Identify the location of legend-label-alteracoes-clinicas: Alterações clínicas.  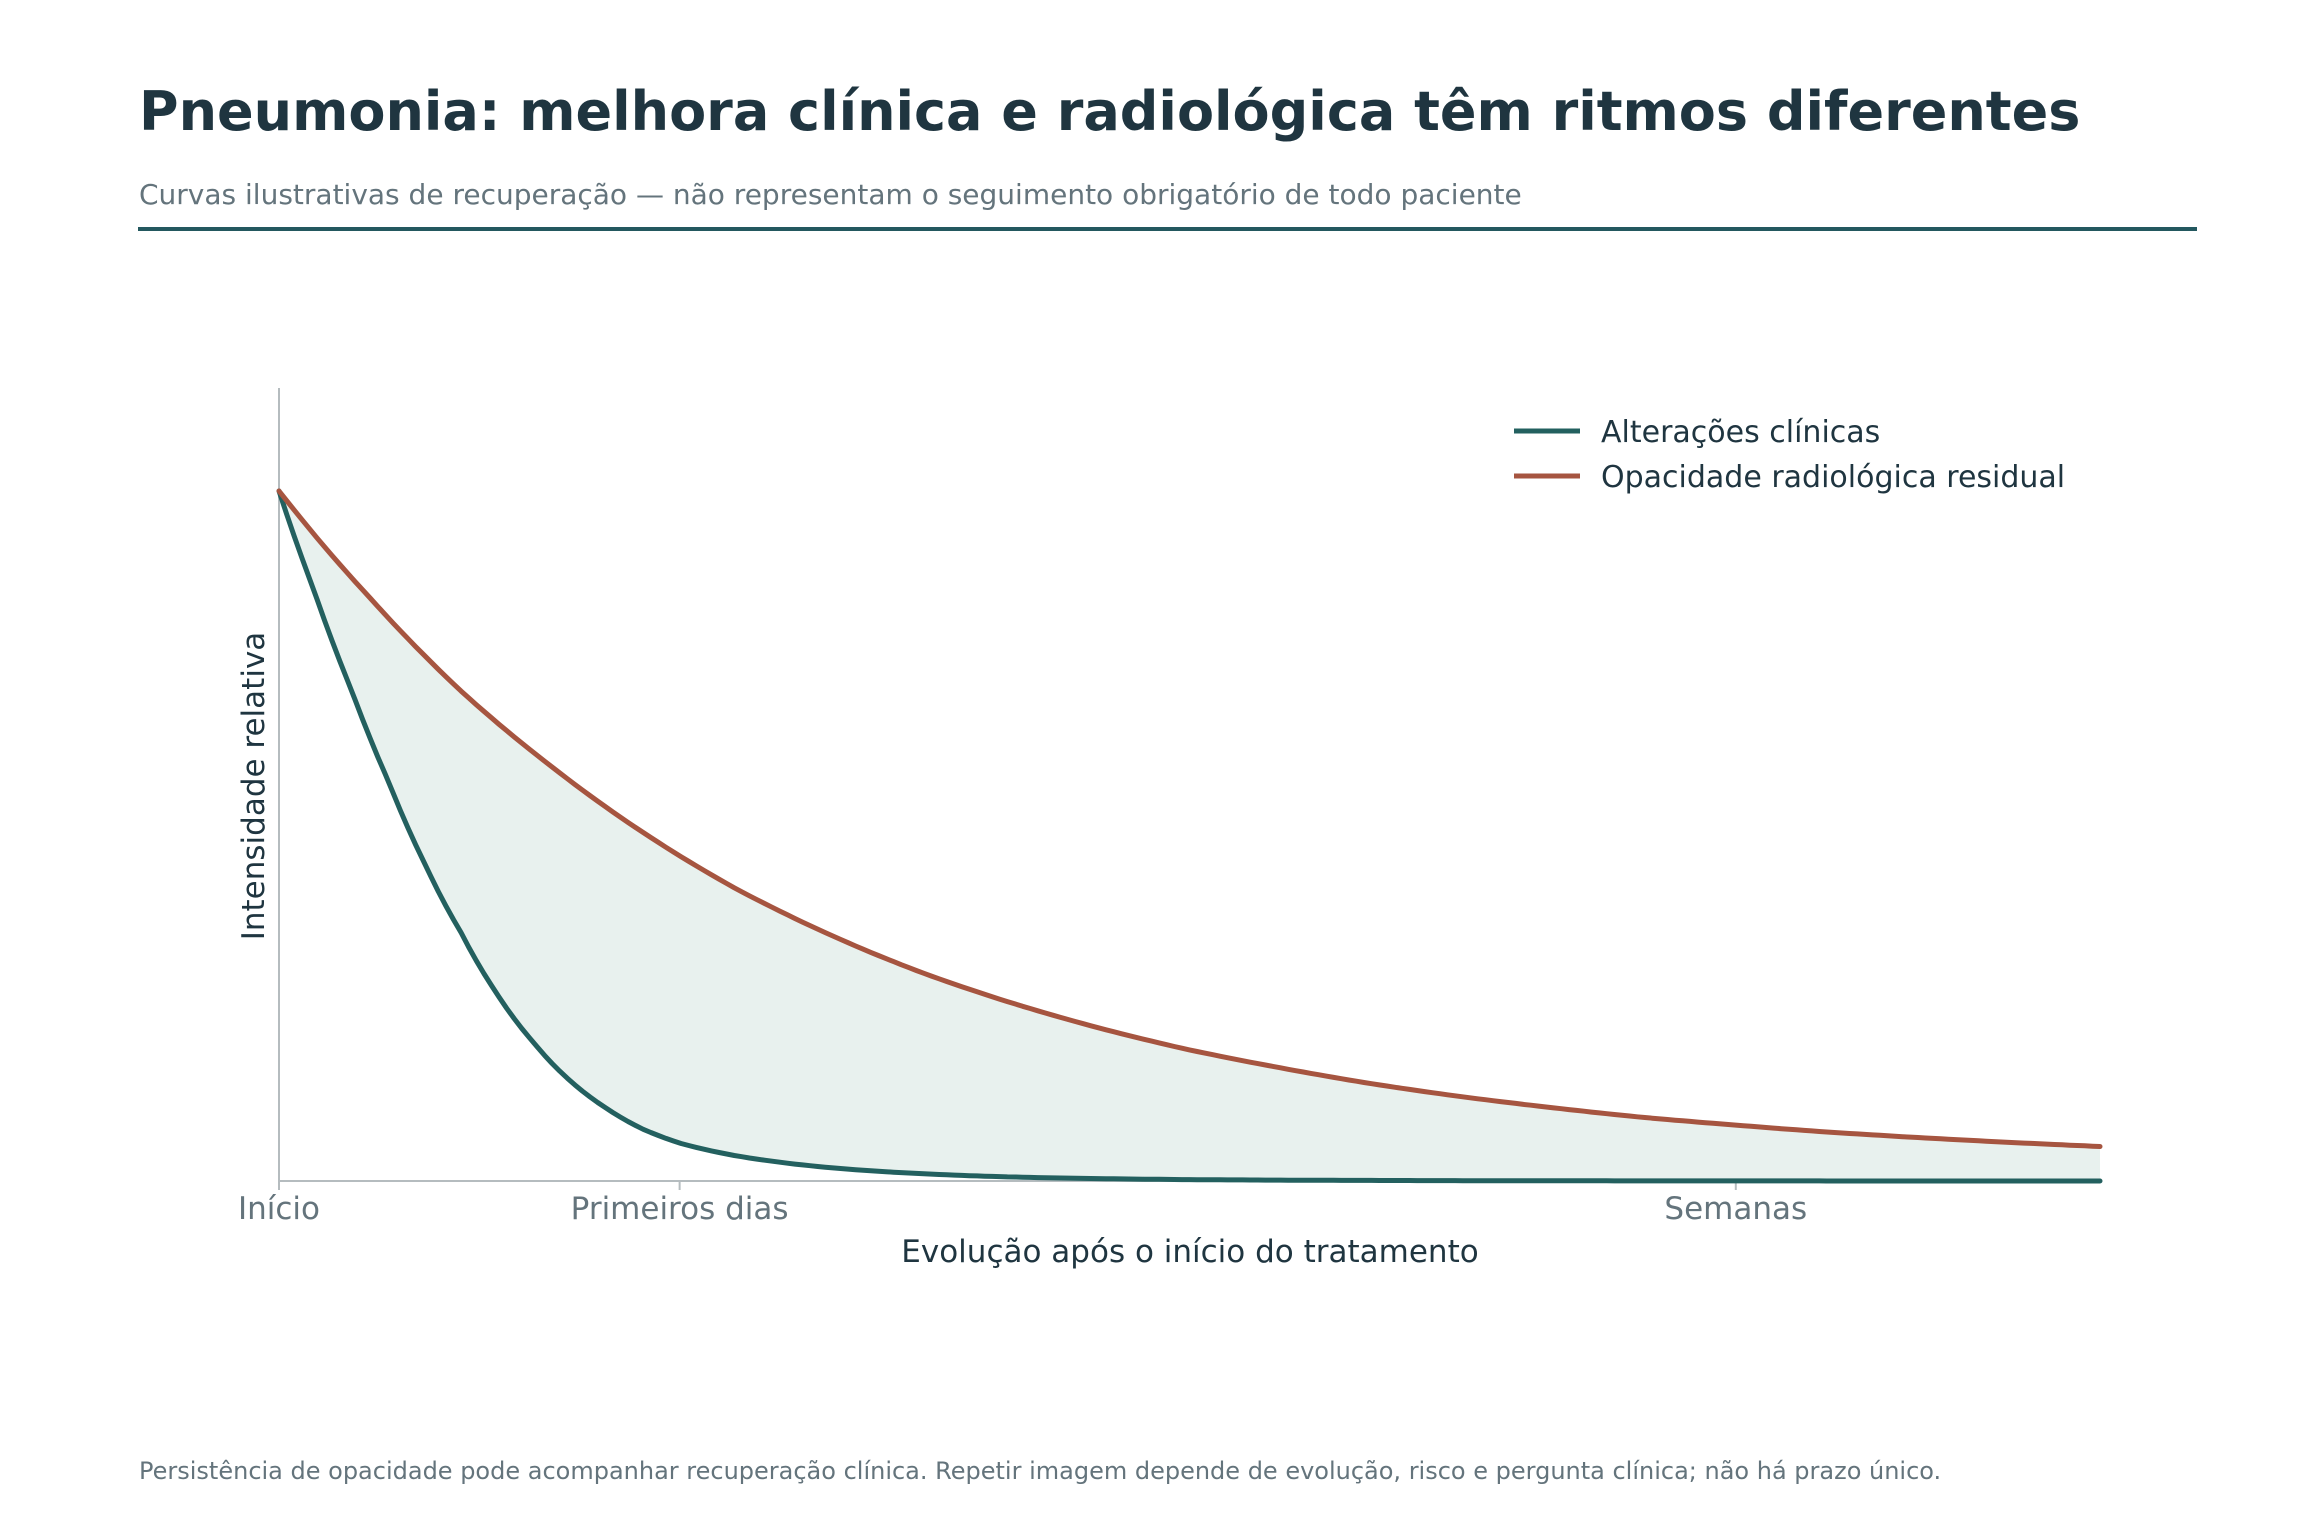
(1740, 432).